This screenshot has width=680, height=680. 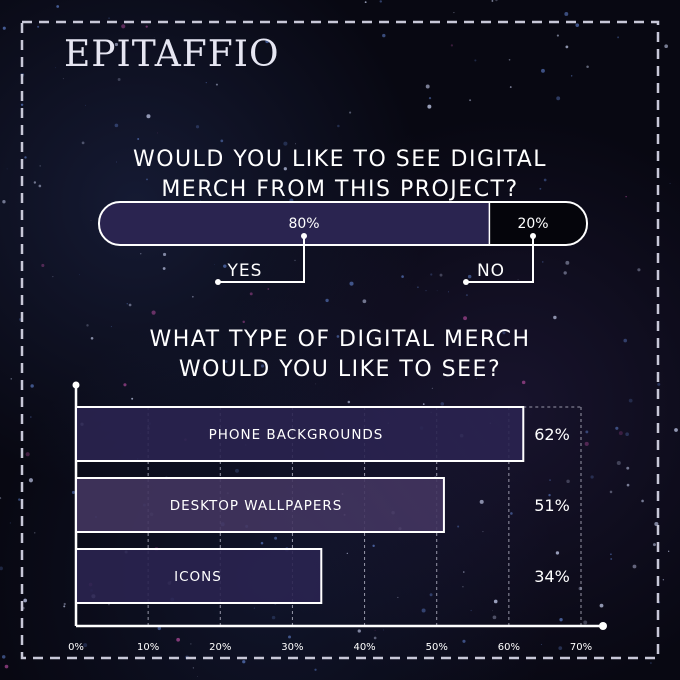 What do you see at coordinates (340, 189) in the screenshot?
I see `question-1-line-2: MERCH FROM THIS PROJECT?` at bounding box center [340, 189].